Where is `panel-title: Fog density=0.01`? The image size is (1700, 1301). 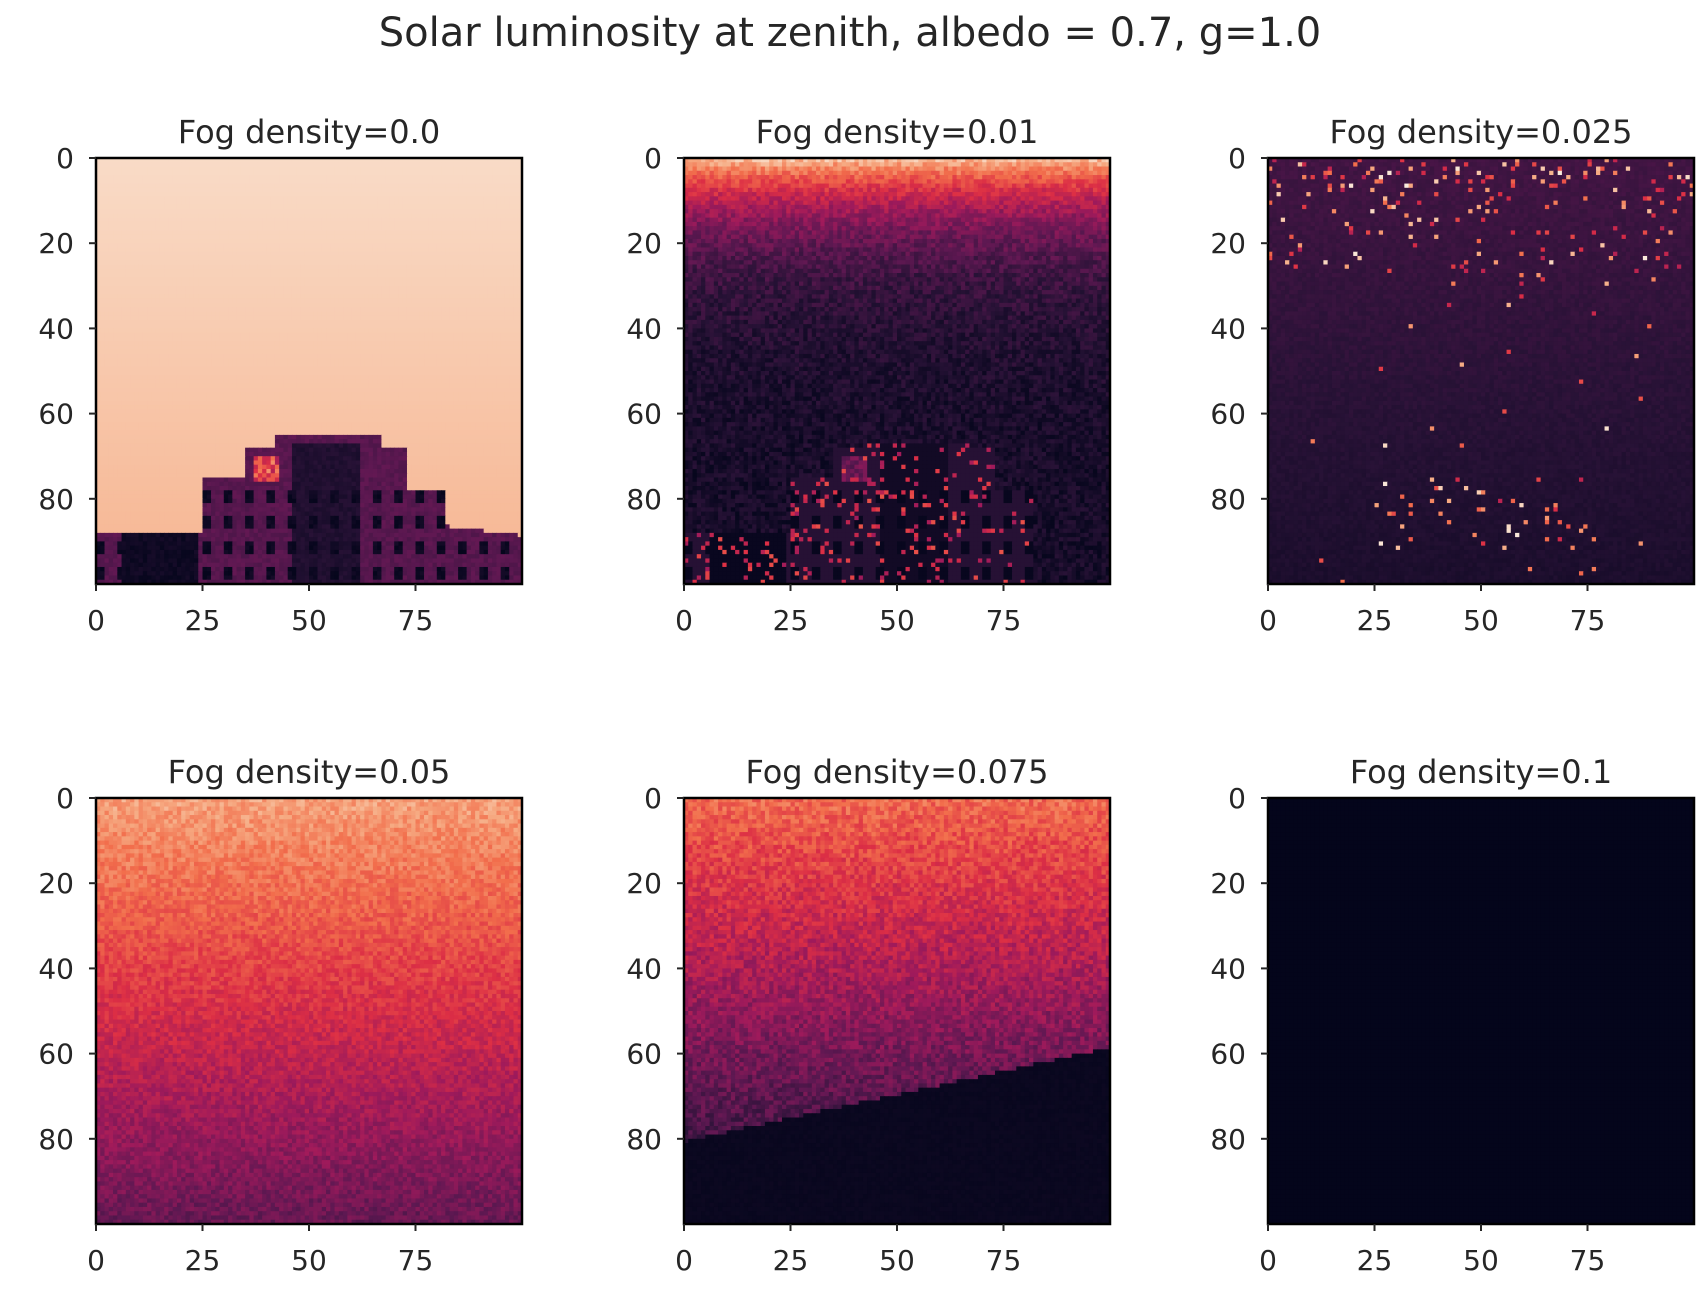
panel-title: Fog density=0.01 is located at coordinates (897, 132).